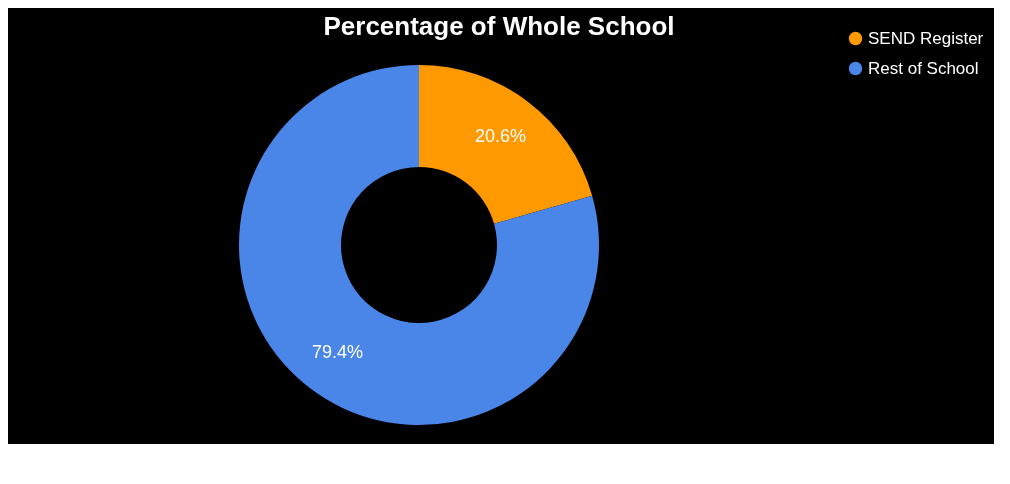  I want to click on chart-title: Percentage of Whole School, so click(499, 26).